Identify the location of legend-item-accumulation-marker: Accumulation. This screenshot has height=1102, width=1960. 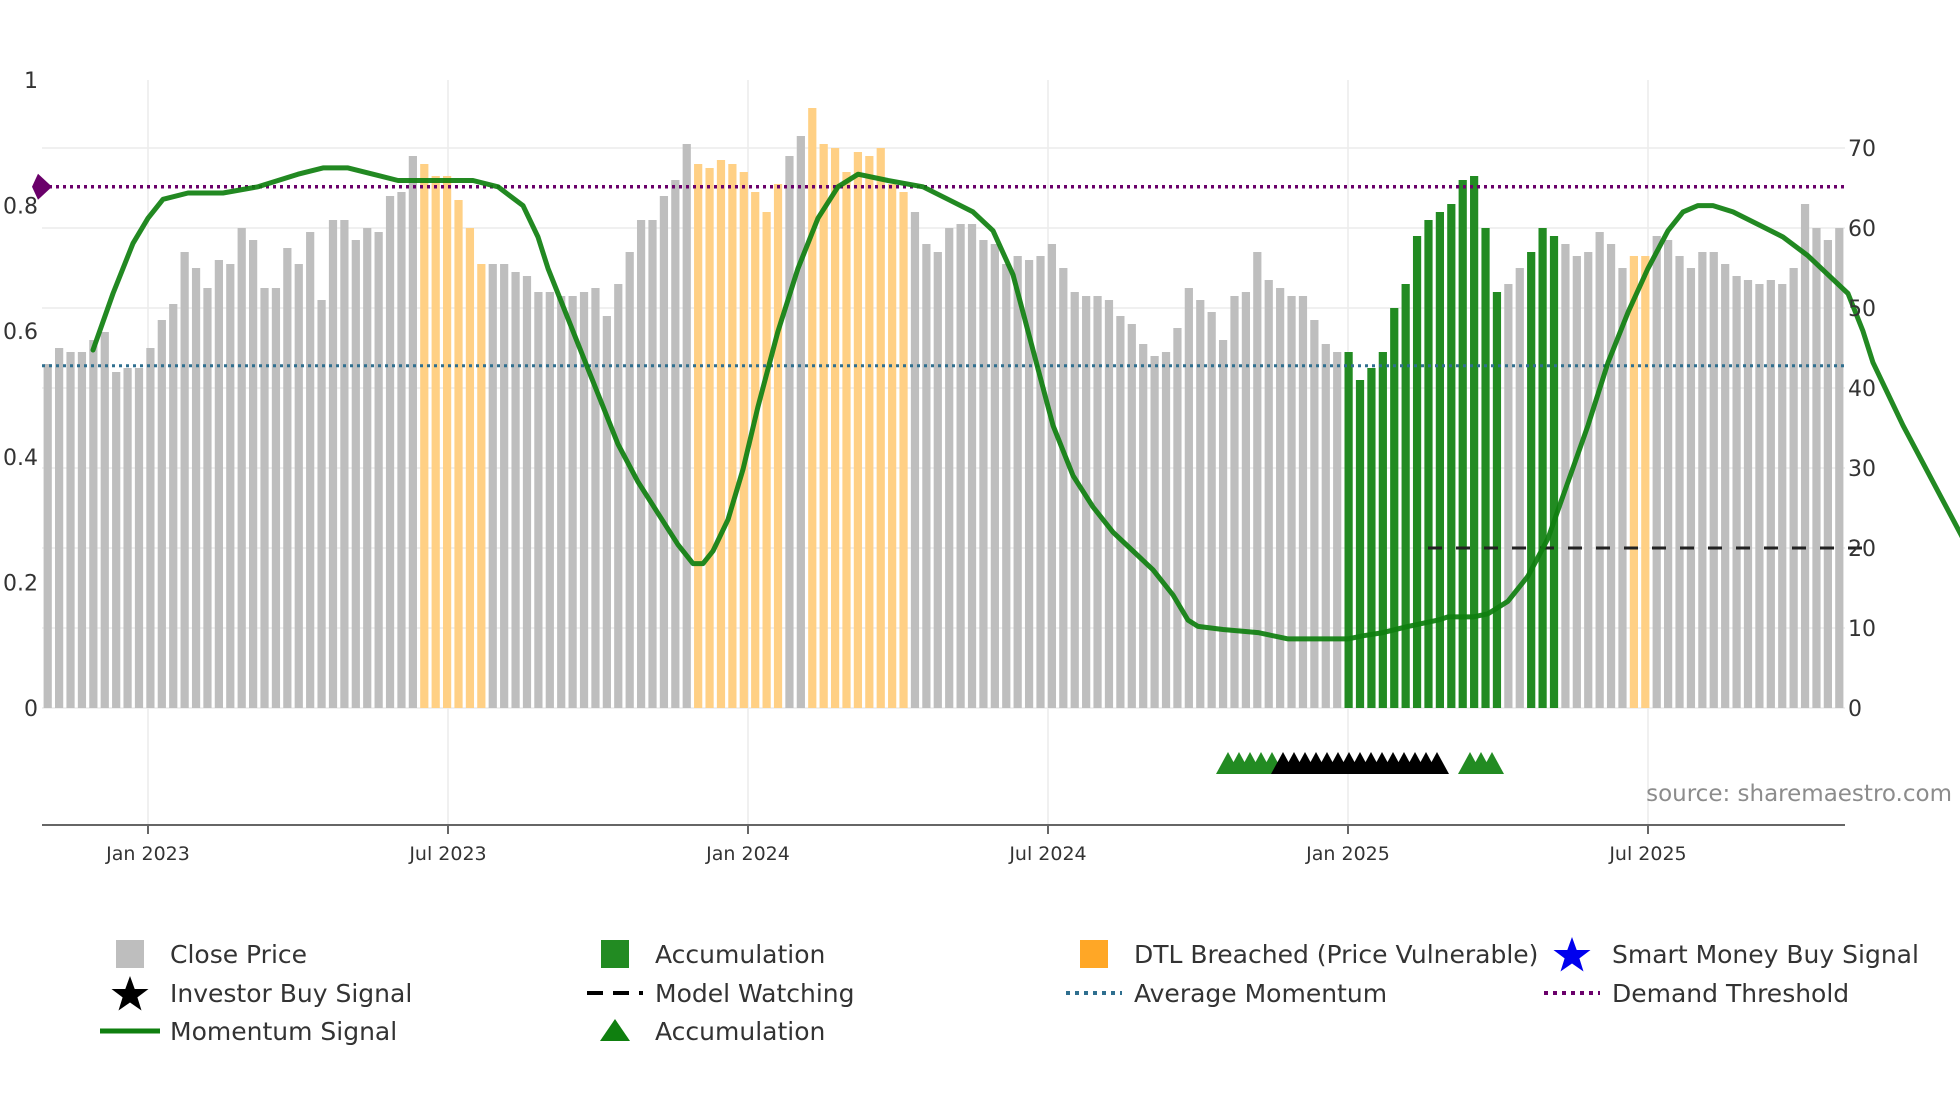
(705, 1031).